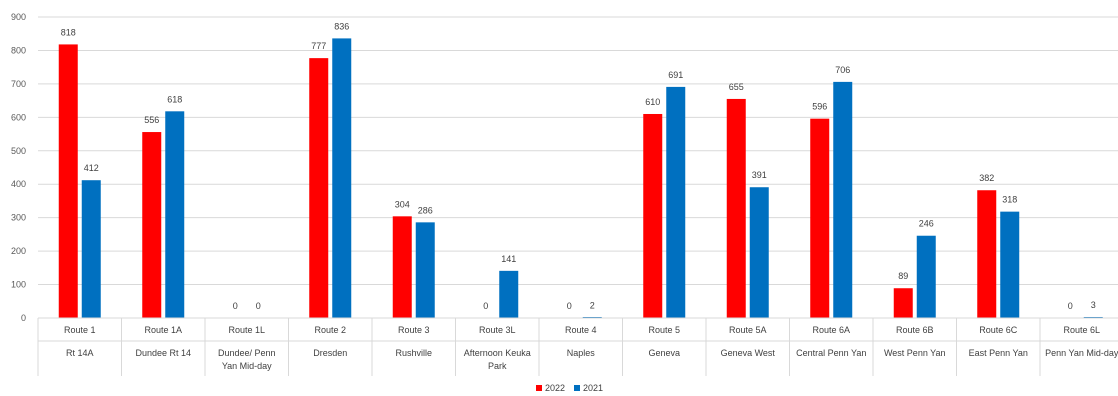 Image resolution: width=1118 pixels, height=396 pixels. Describe the element at coordinates (736, 87) in the screenshot. I see `data-label-2022: 655` at that location.